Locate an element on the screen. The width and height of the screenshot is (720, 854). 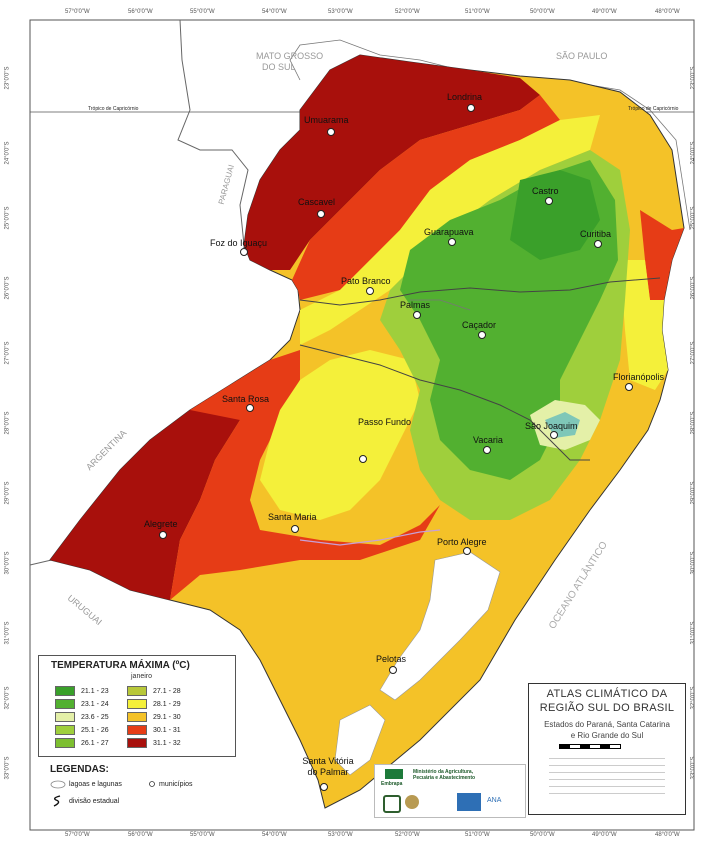
legend-class: 27.1 - 28 is located at coordinates (154, 691).